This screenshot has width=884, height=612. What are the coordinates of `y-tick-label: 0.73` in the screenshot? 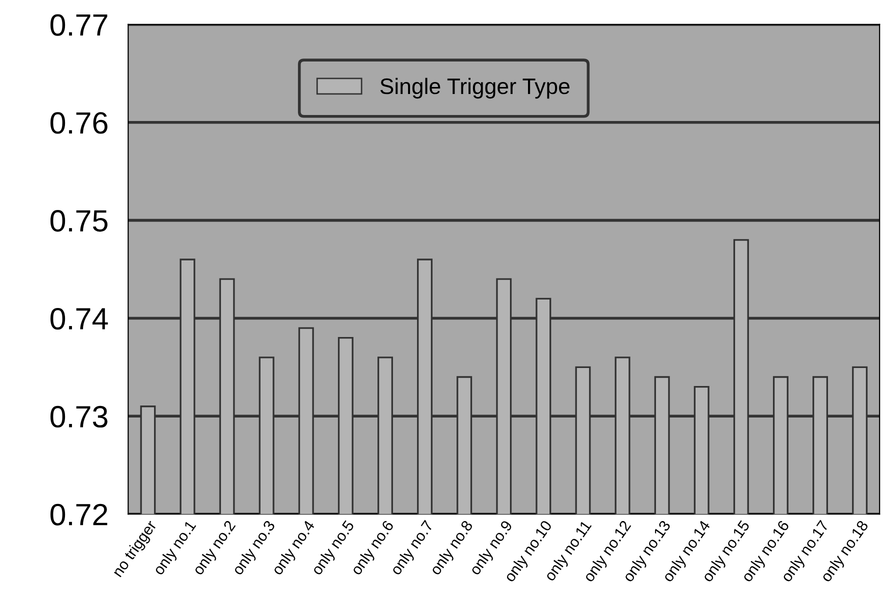 It's located at (79, 417).